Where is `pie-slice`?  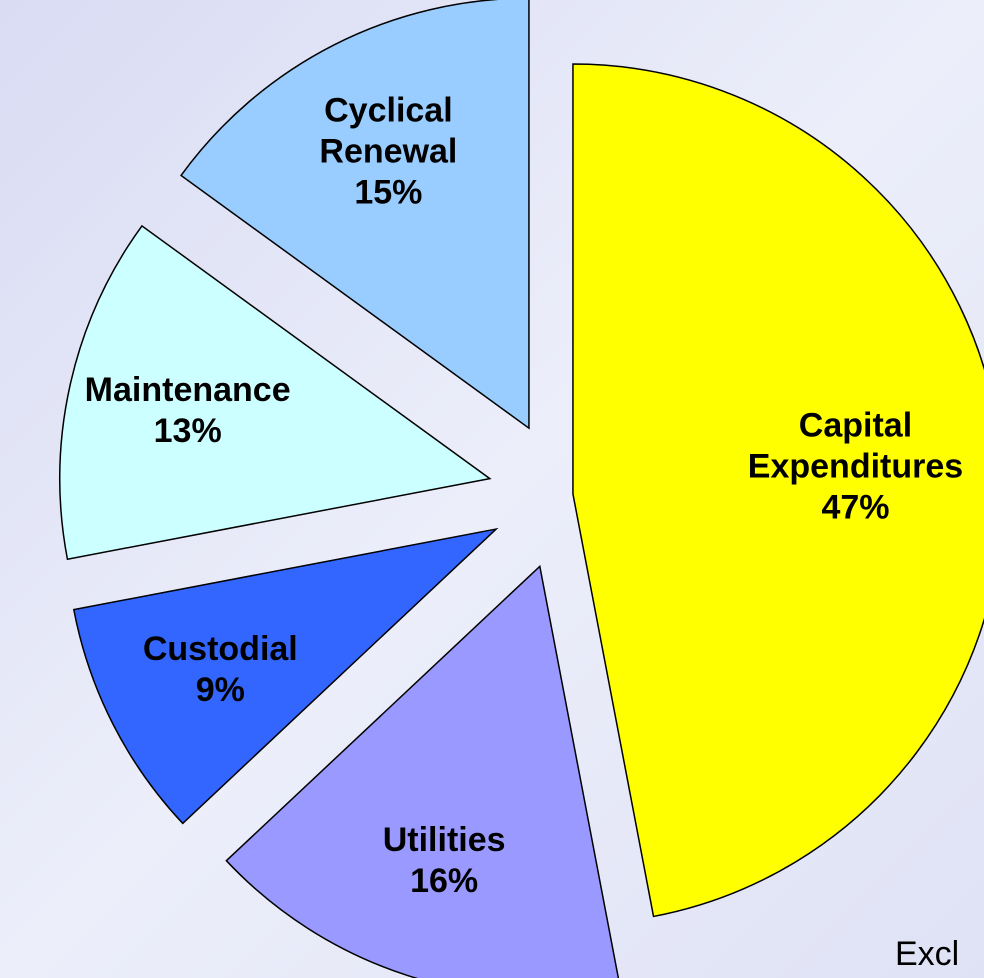 pie-slice is located at coordinates (285, 676).